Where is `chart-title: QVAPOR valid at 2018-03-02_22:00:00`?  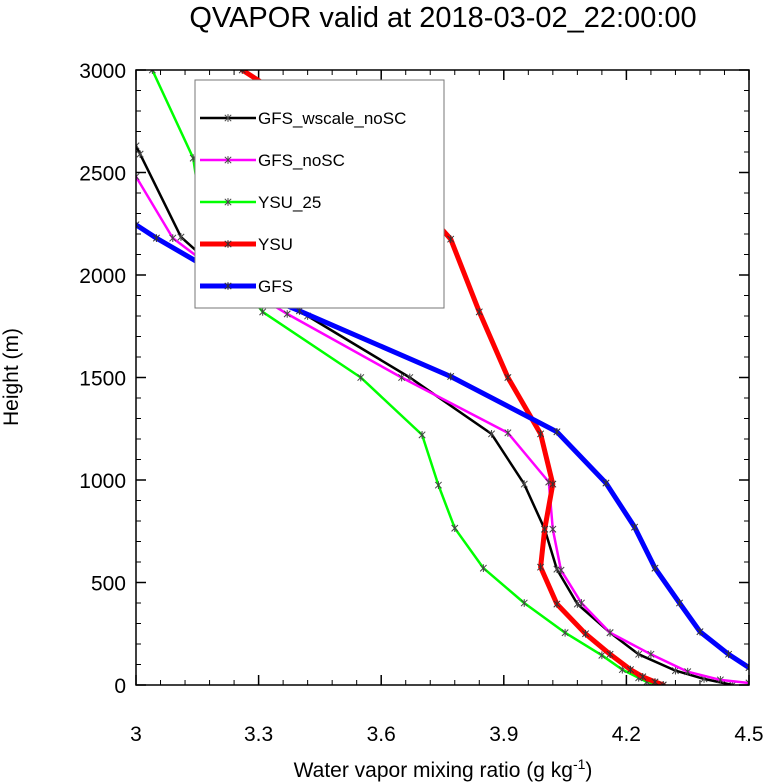
chart-title: QVAPOR valid at 2018-03-02_22:00:00 is located at coordinates (442, 18).